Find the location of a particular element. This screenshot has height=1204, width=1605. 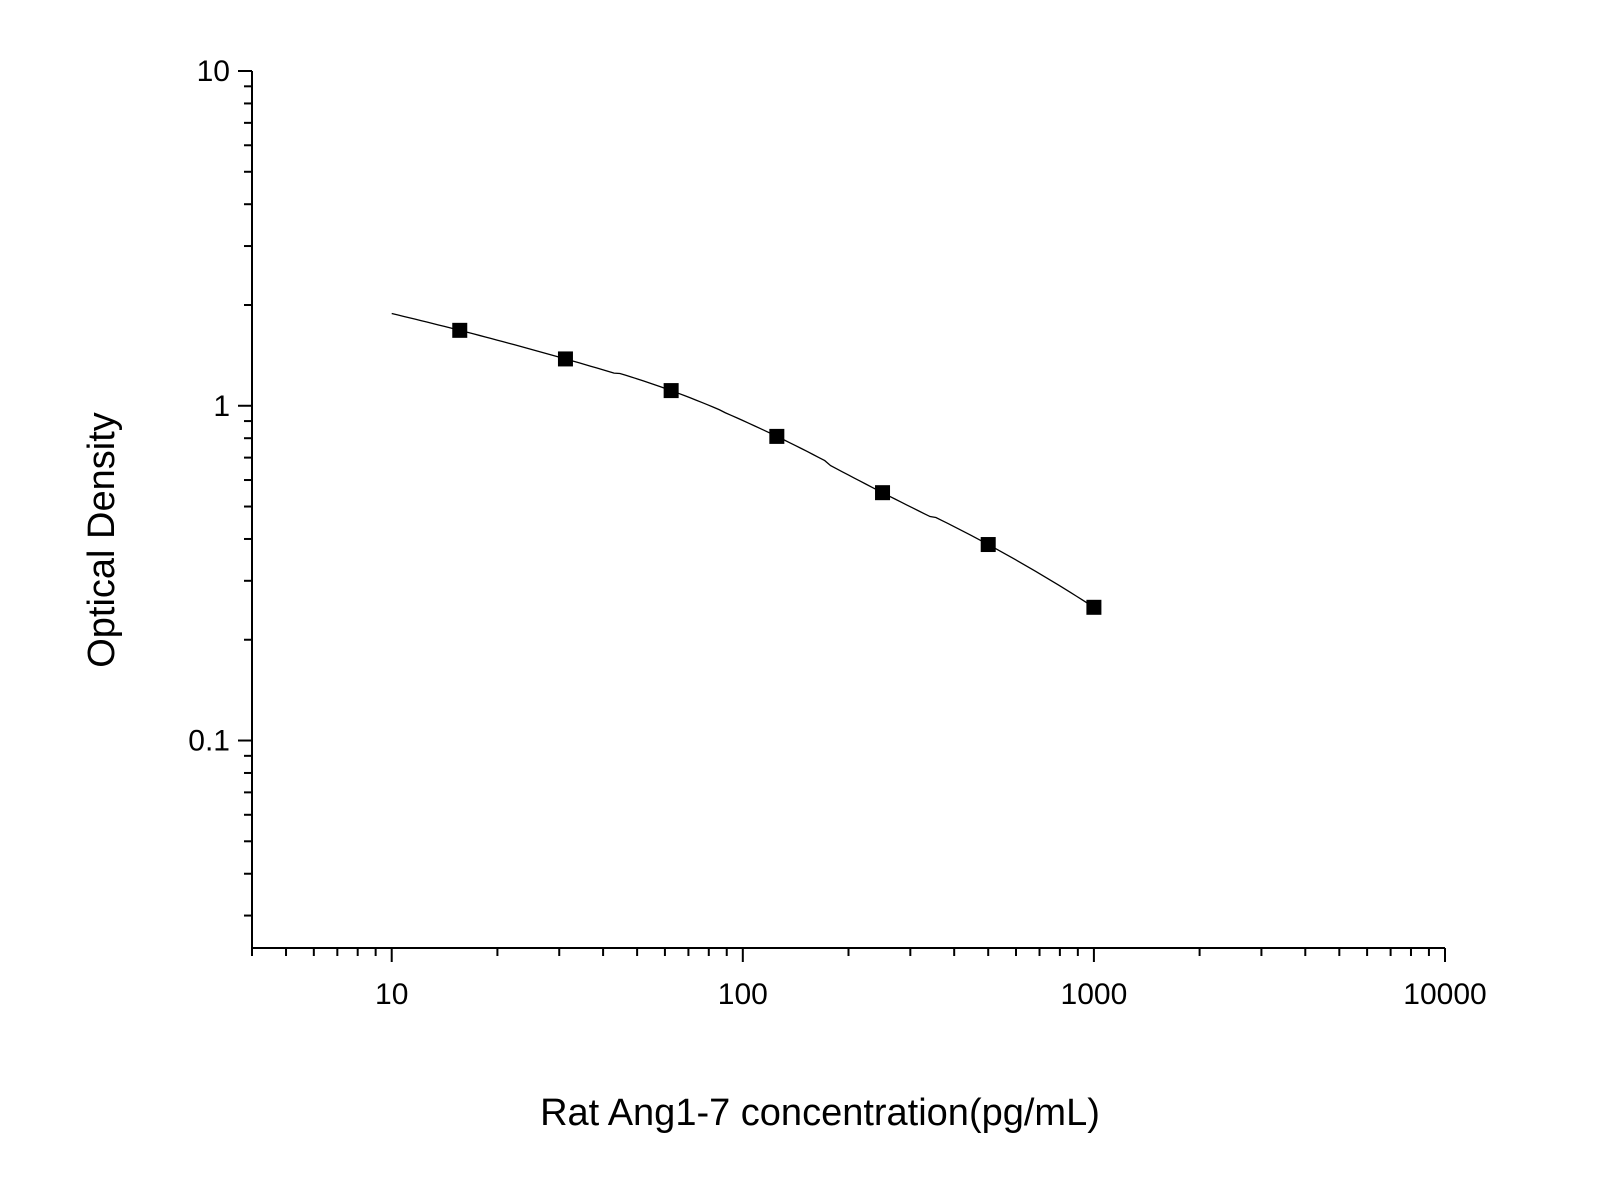

x-axis-title: Rat Ang1-7 concentration(pg/mL) is located at coordinates (820, 1113).